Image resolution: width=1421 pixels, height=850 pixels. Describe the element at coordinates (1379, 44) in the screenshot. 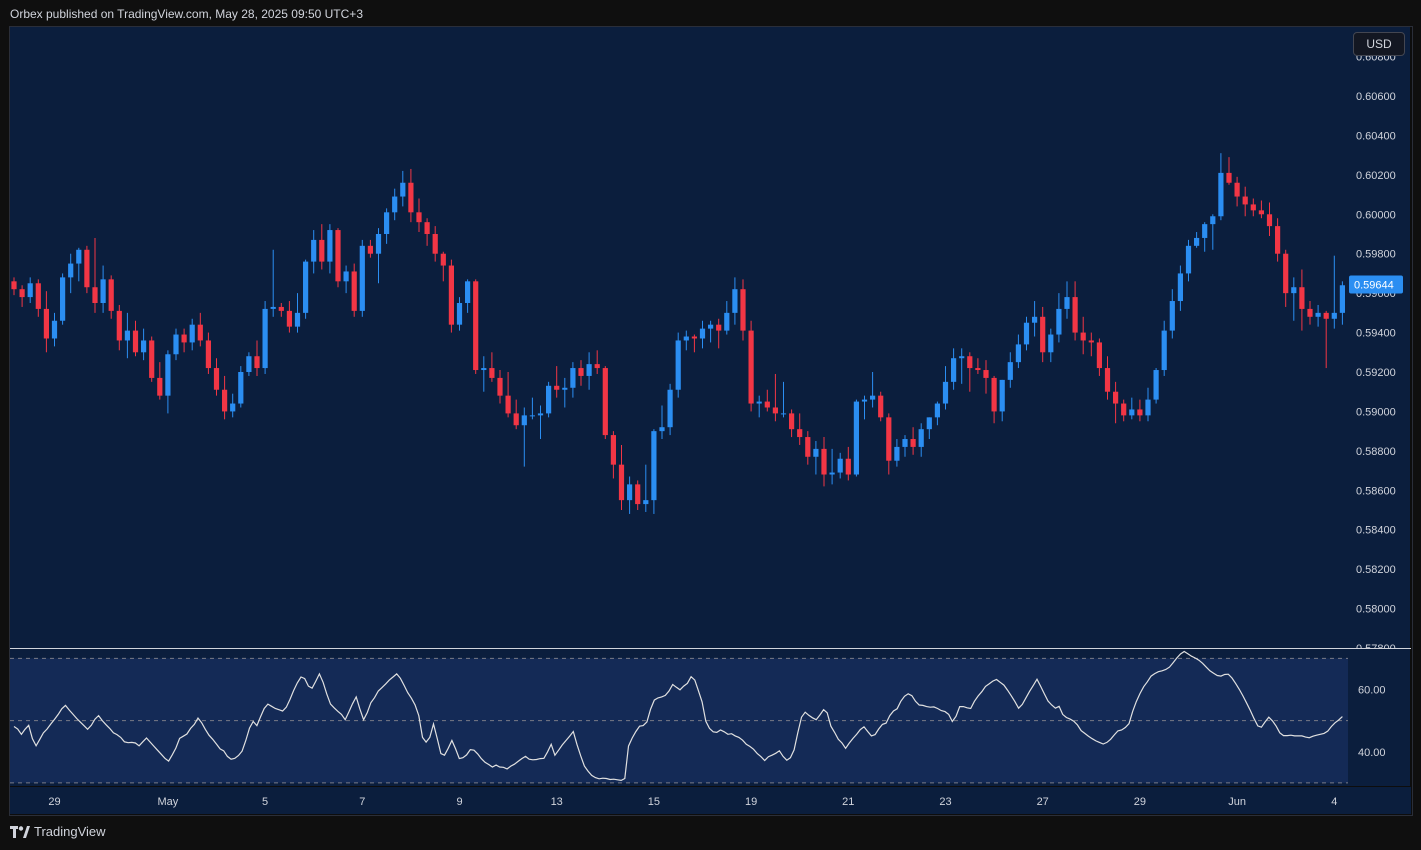

I see `currency-badge: USD` at that location.